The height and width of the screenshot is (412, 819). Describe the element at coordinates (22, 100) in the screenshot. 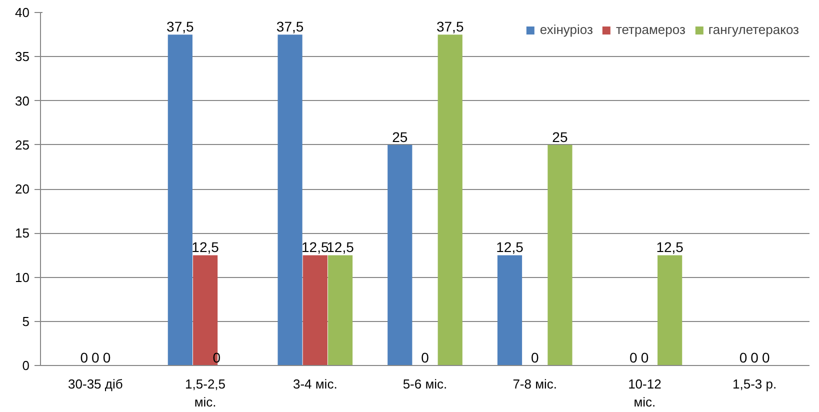

I see `y-tick-label: 30` at that location.